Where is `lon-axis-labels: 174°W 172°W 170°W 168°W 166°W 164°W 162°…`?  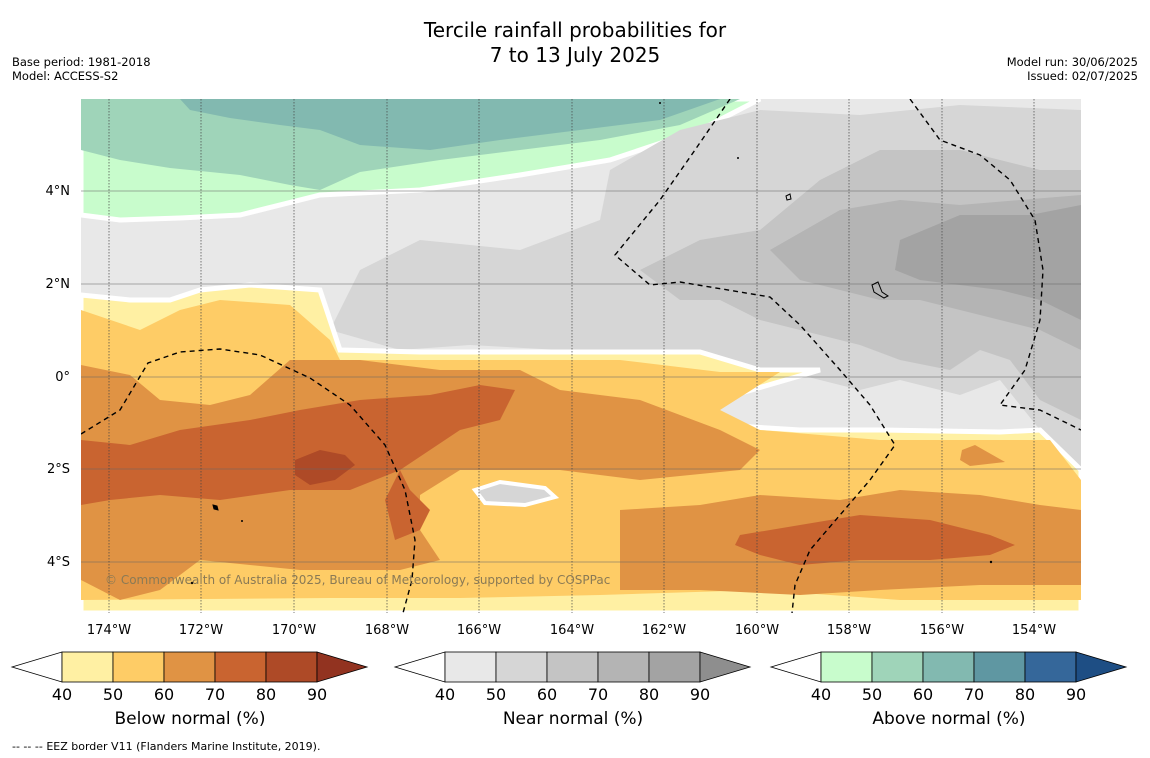
lon-axis-labels: 174°W 172°W 170°W 168°W 166°W 164°W 162°… is located at coordinates (571, 630).